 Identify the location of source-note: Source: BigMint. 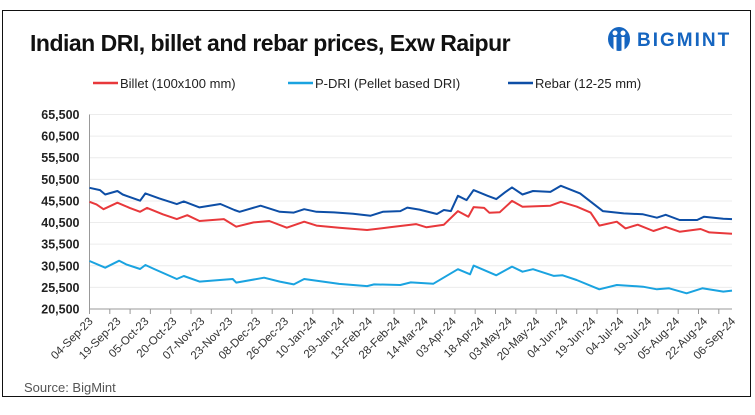
(70, 387).